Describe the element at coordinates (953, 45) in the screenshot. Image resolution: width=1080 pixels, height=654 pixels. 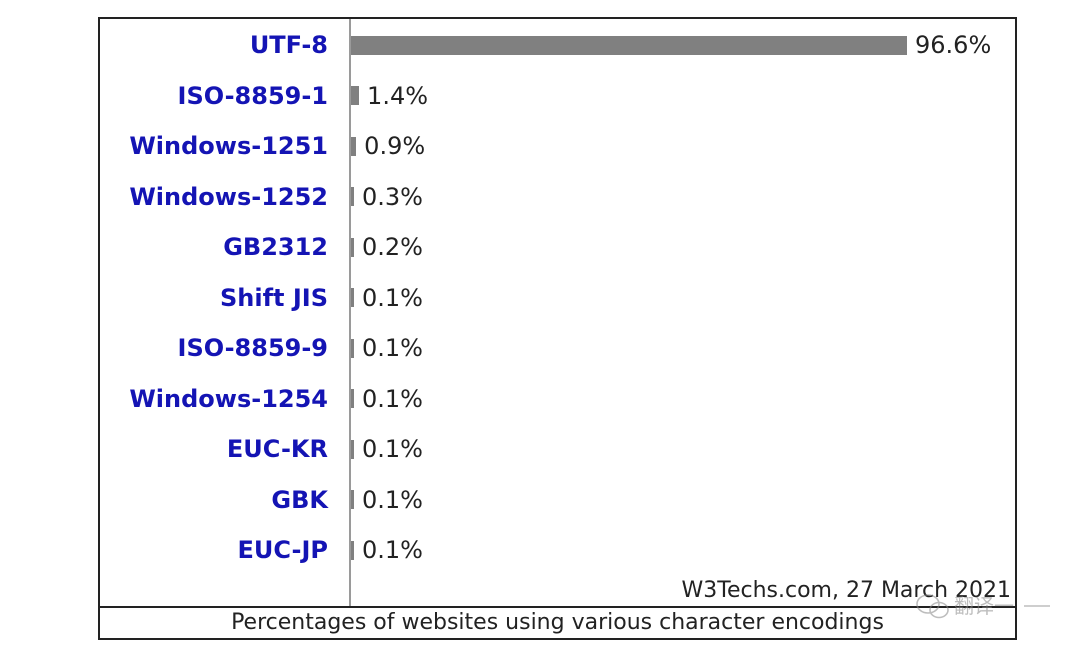
I see `value-label: 96.6%` at that location.